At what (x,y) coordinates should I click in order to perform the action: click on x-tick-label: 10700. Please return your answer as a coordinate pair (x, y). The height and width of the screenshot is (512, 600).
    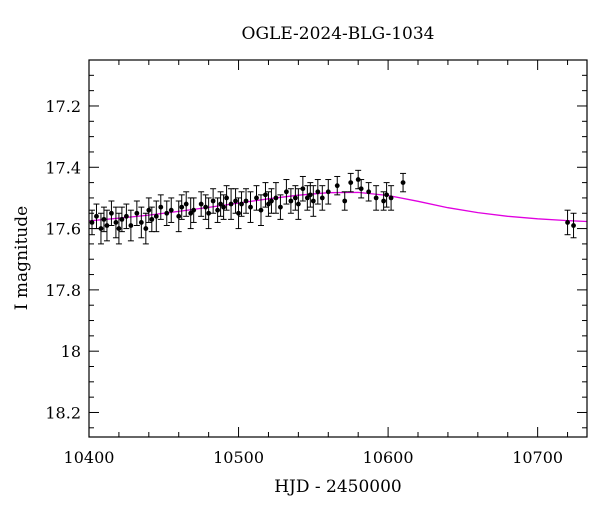
    Looking at the image, I should click on (537, 457).